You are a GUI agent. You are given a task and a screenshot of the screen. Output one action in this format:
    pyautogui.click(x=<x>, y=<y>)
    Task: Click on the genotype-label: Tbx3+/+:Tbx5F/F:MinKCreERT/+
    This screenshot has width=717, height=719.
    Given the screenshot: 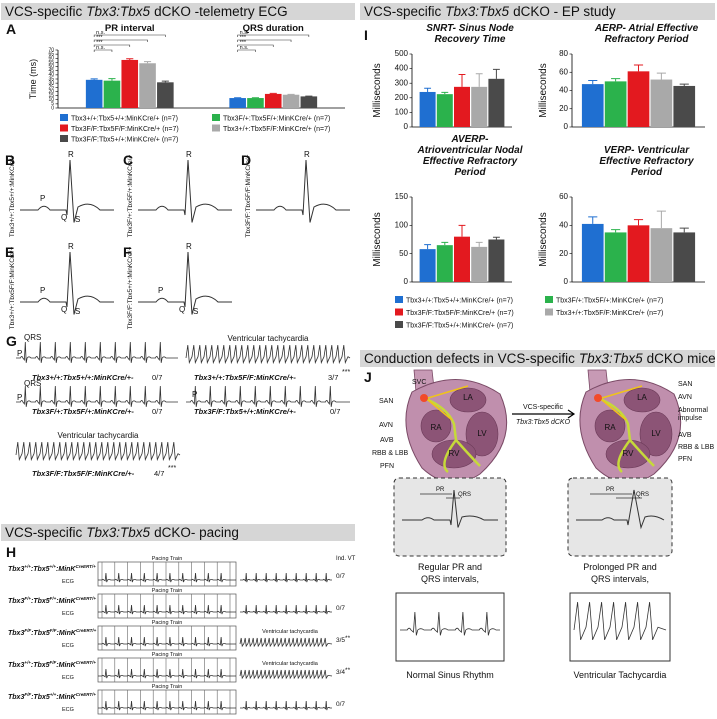 What is the action you would take?
    pyautogui.click(x=52, y=664)
    